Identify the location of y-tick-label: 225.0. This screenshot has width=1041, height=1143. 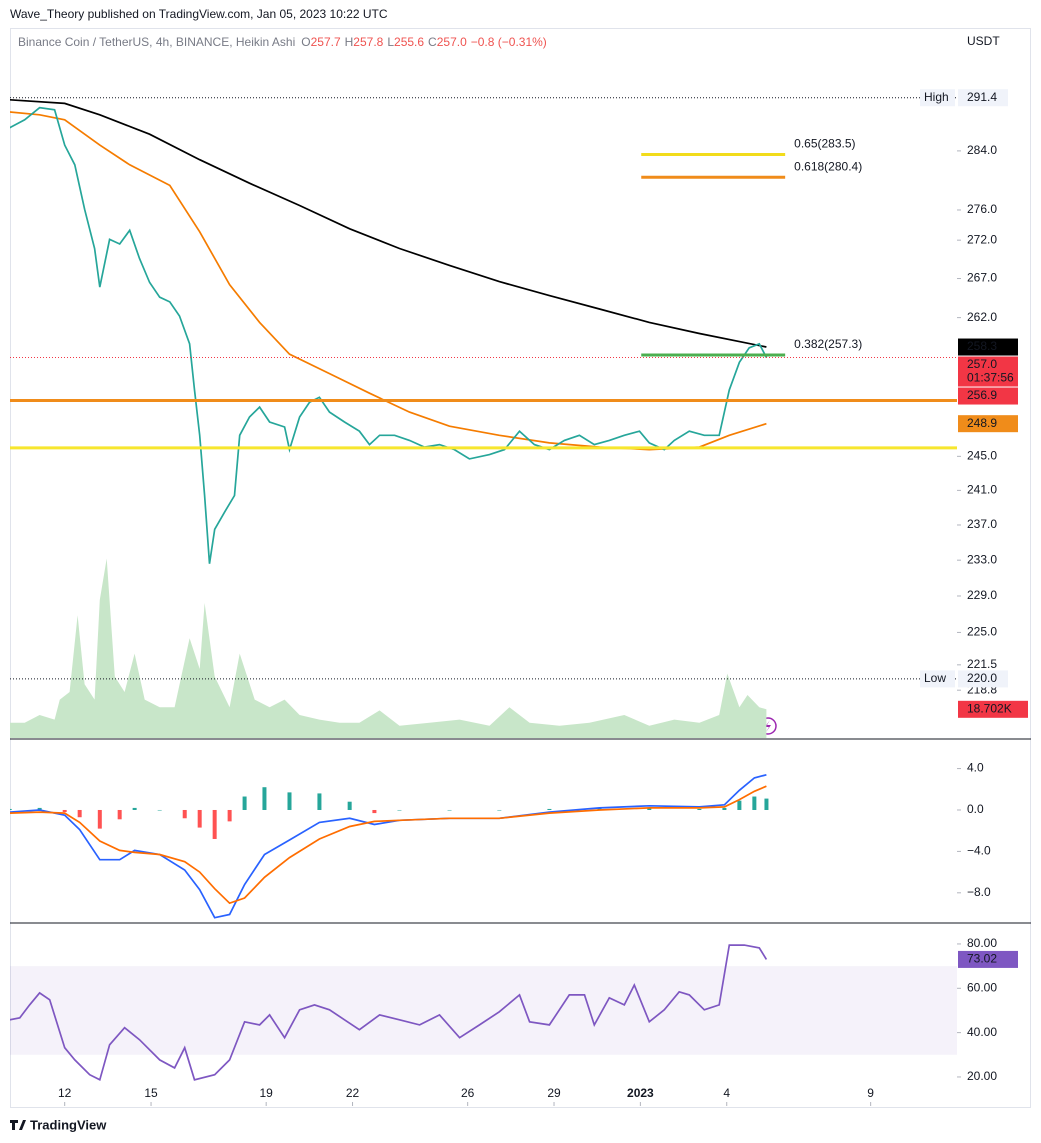
(982, 632).